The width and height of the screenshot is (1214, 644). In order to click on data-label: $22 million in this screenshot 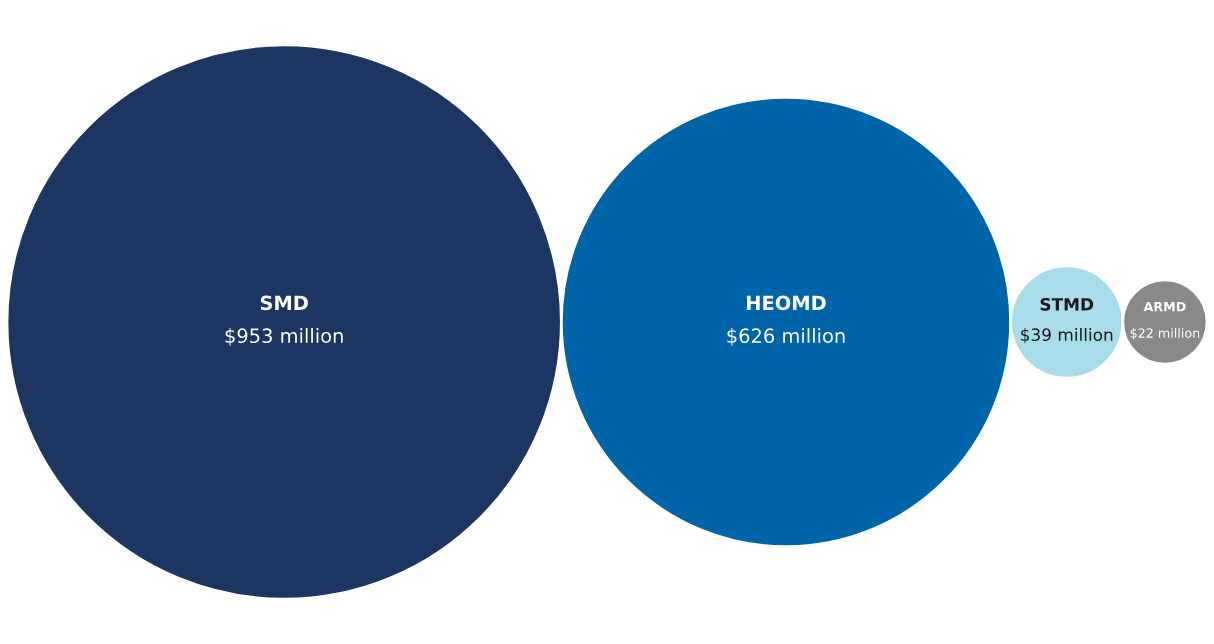, I will do `click(1165, 334)`.